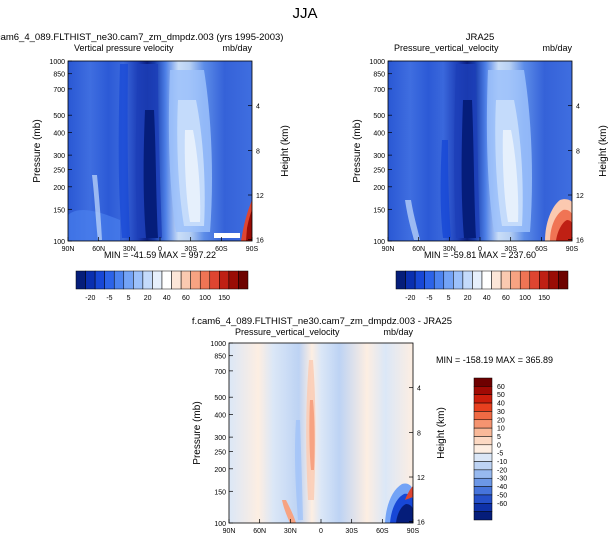 This screenshot has height=543, width=610. Describe the element at coordinates (419, 433) in the screenshot. I see `y-right-tick-label: 8` at that location.